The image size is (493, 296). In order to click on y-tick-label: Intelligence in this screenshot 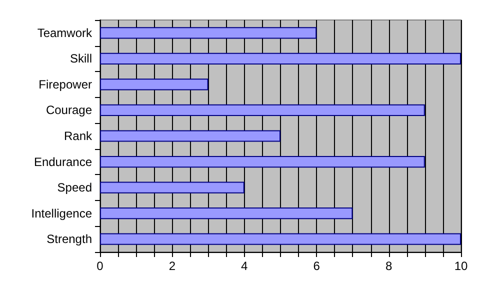, I will do `click(61, 213)`.